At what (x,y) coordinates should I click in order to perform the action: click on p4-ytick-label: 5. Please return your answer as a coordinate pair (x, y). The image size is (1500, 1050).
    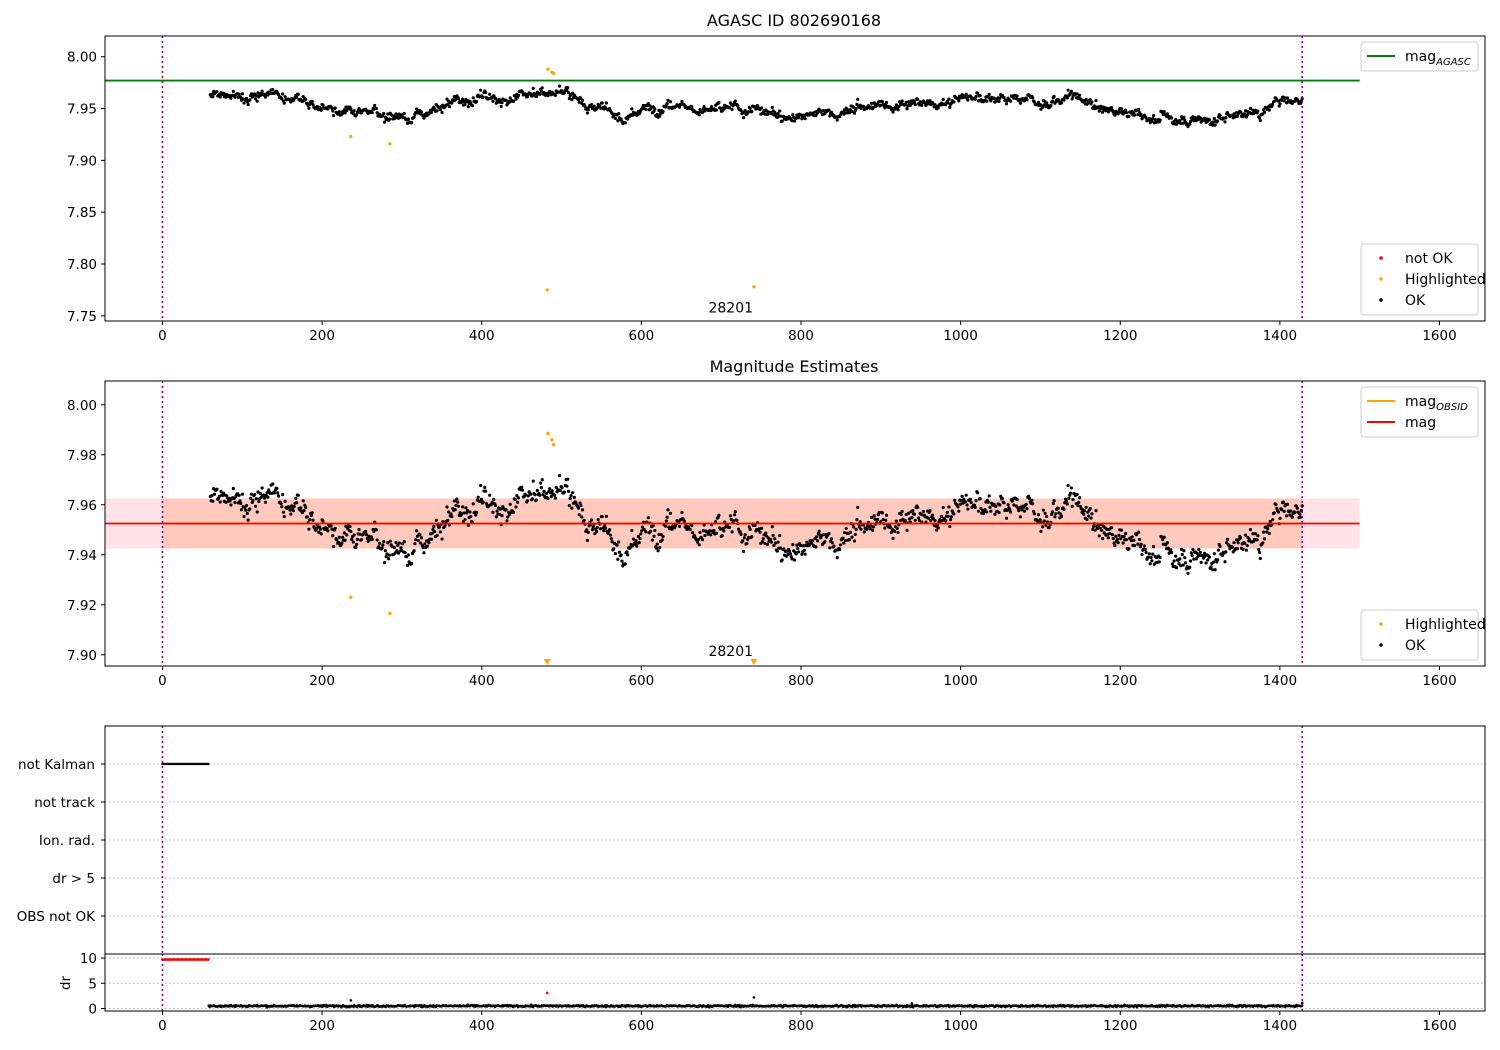
    Looking at the image, I should click on (92, 984).